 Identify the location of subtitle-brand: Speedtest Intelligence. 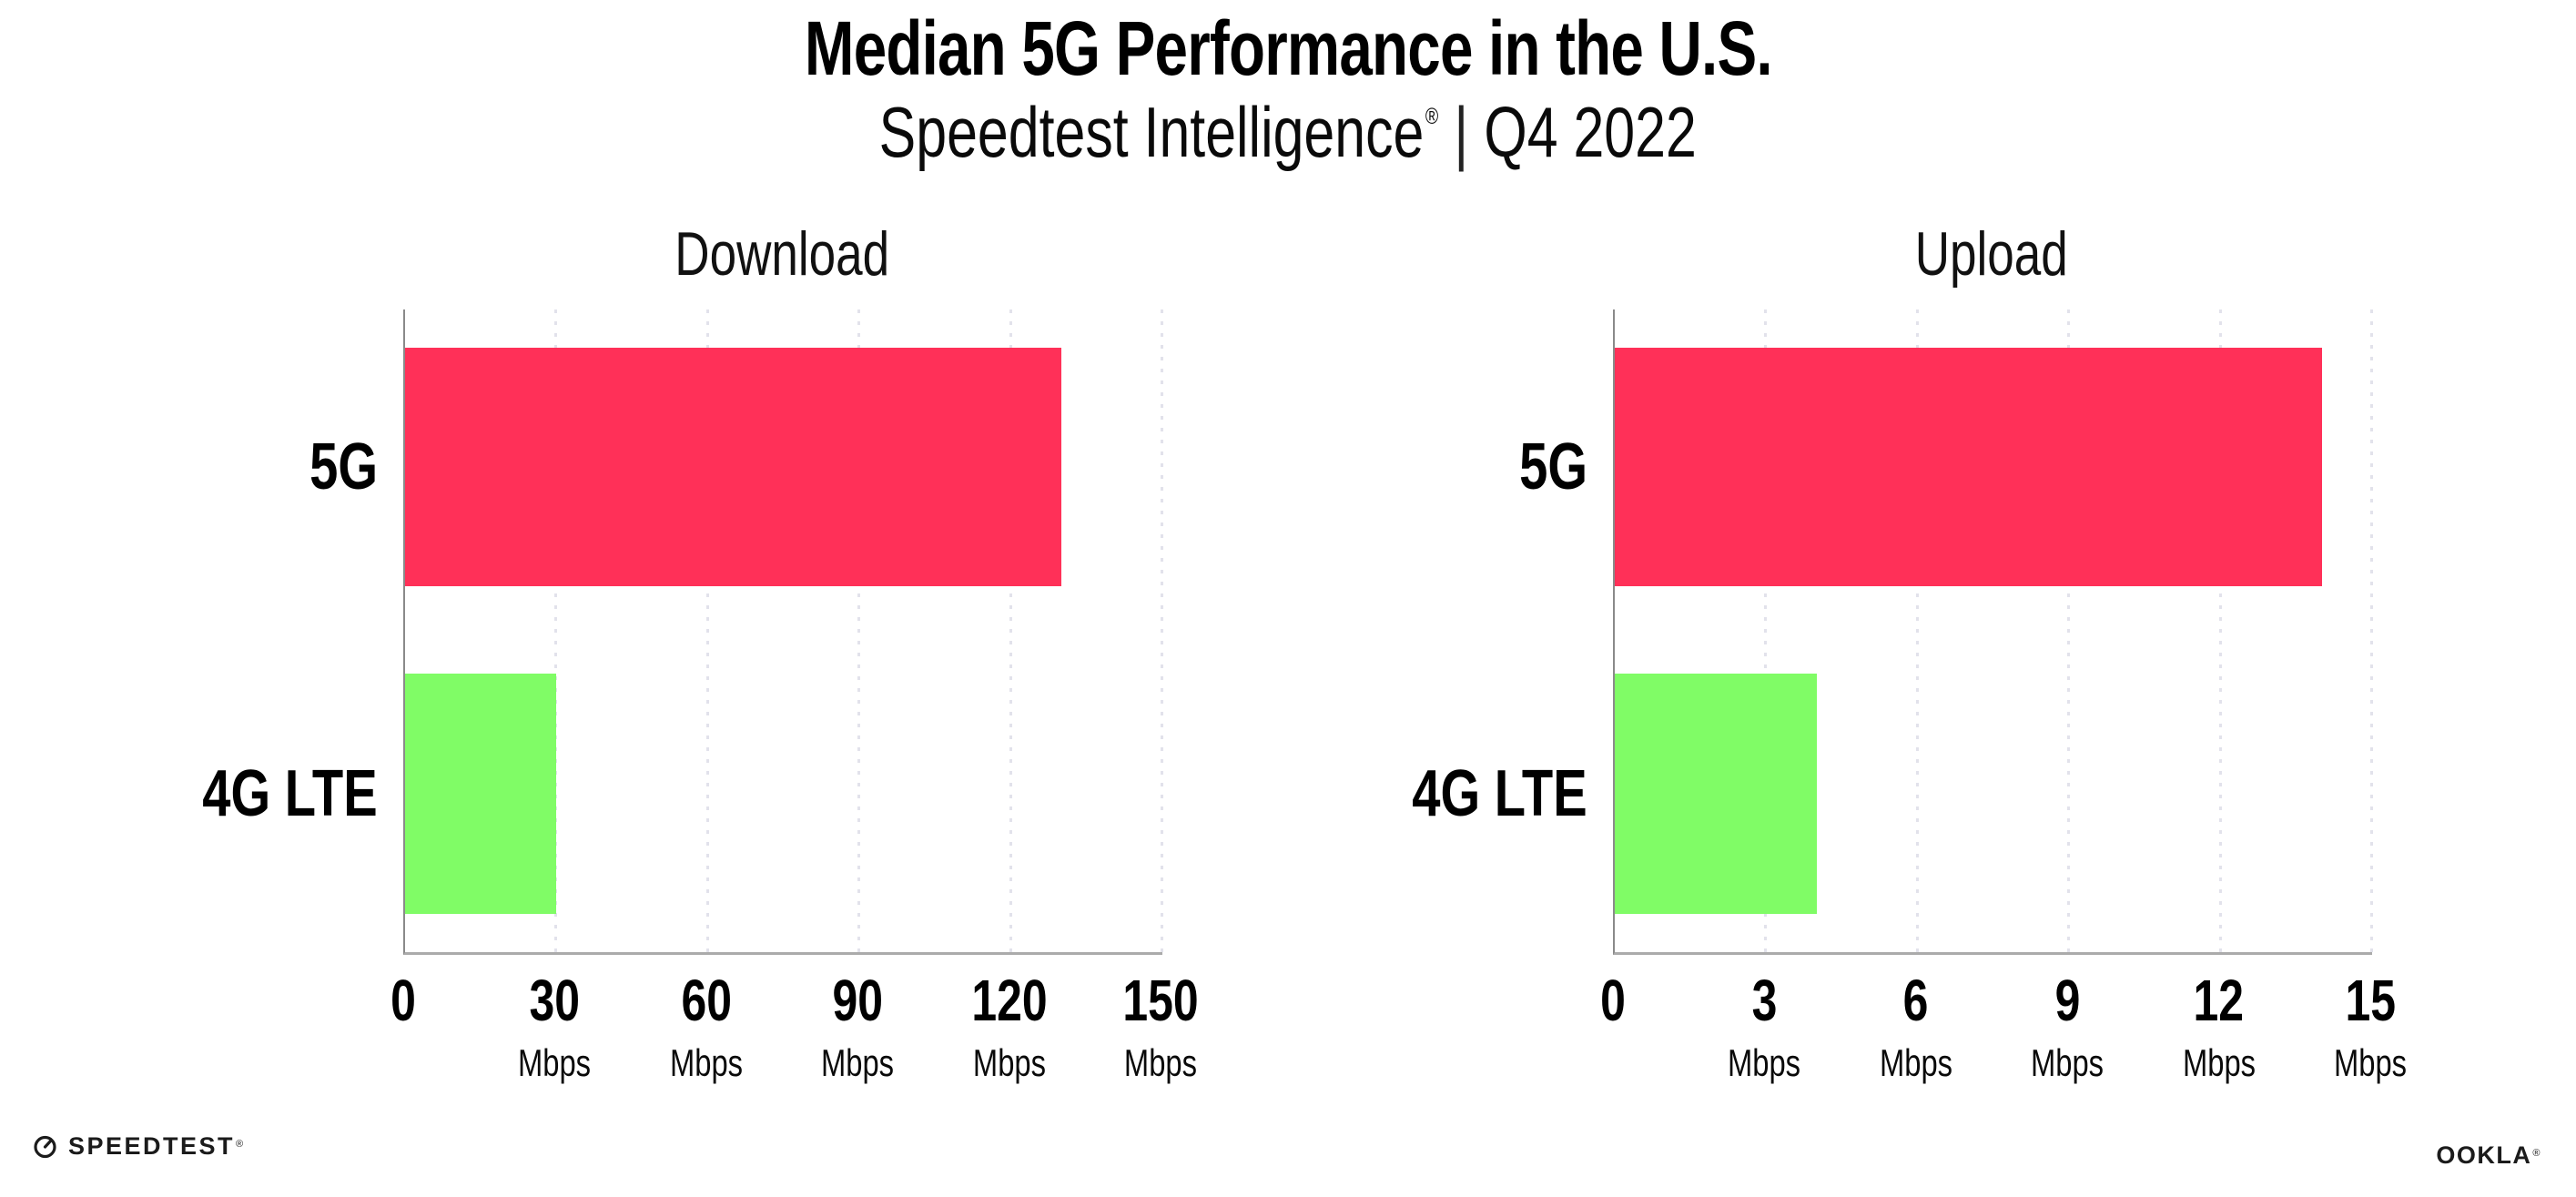
(1151, 132).